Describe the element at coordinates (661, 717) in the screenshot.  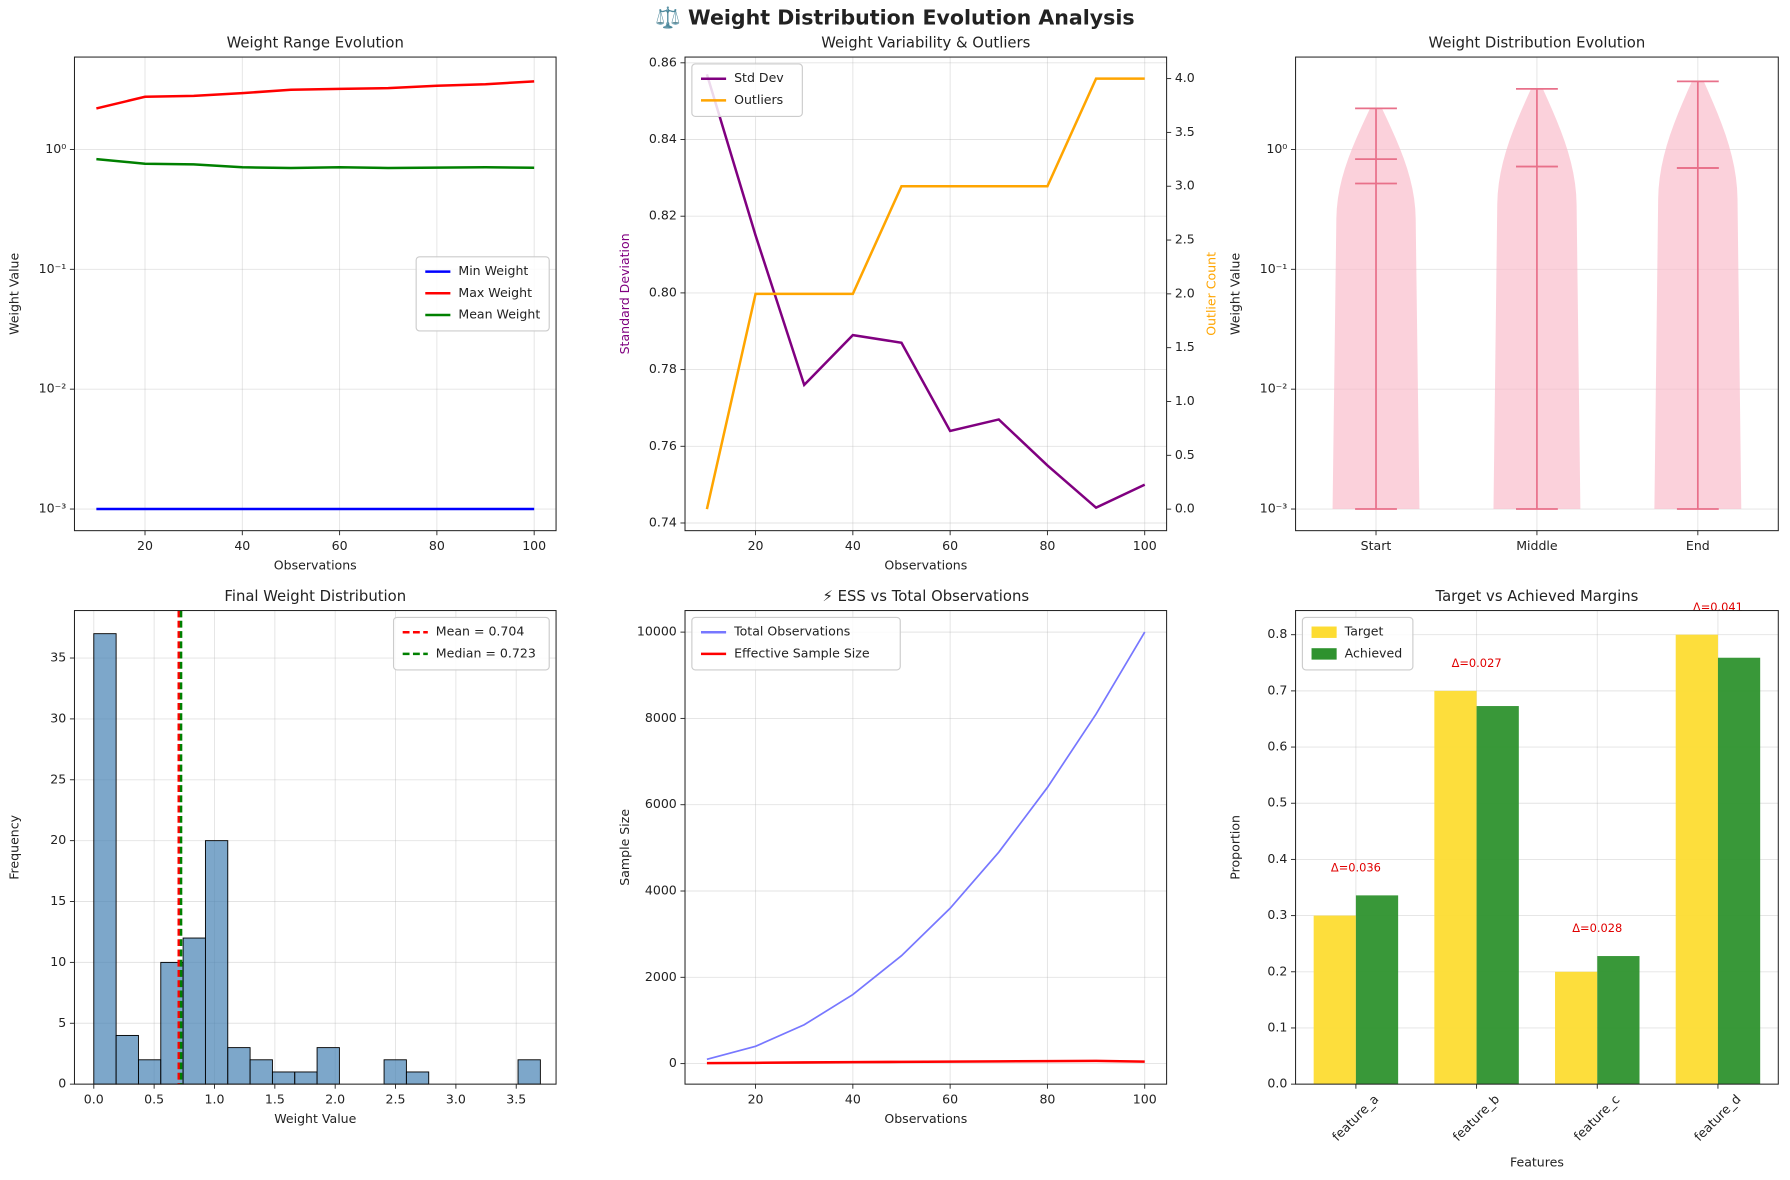
I see `y-tick-label: 8000` at that location.